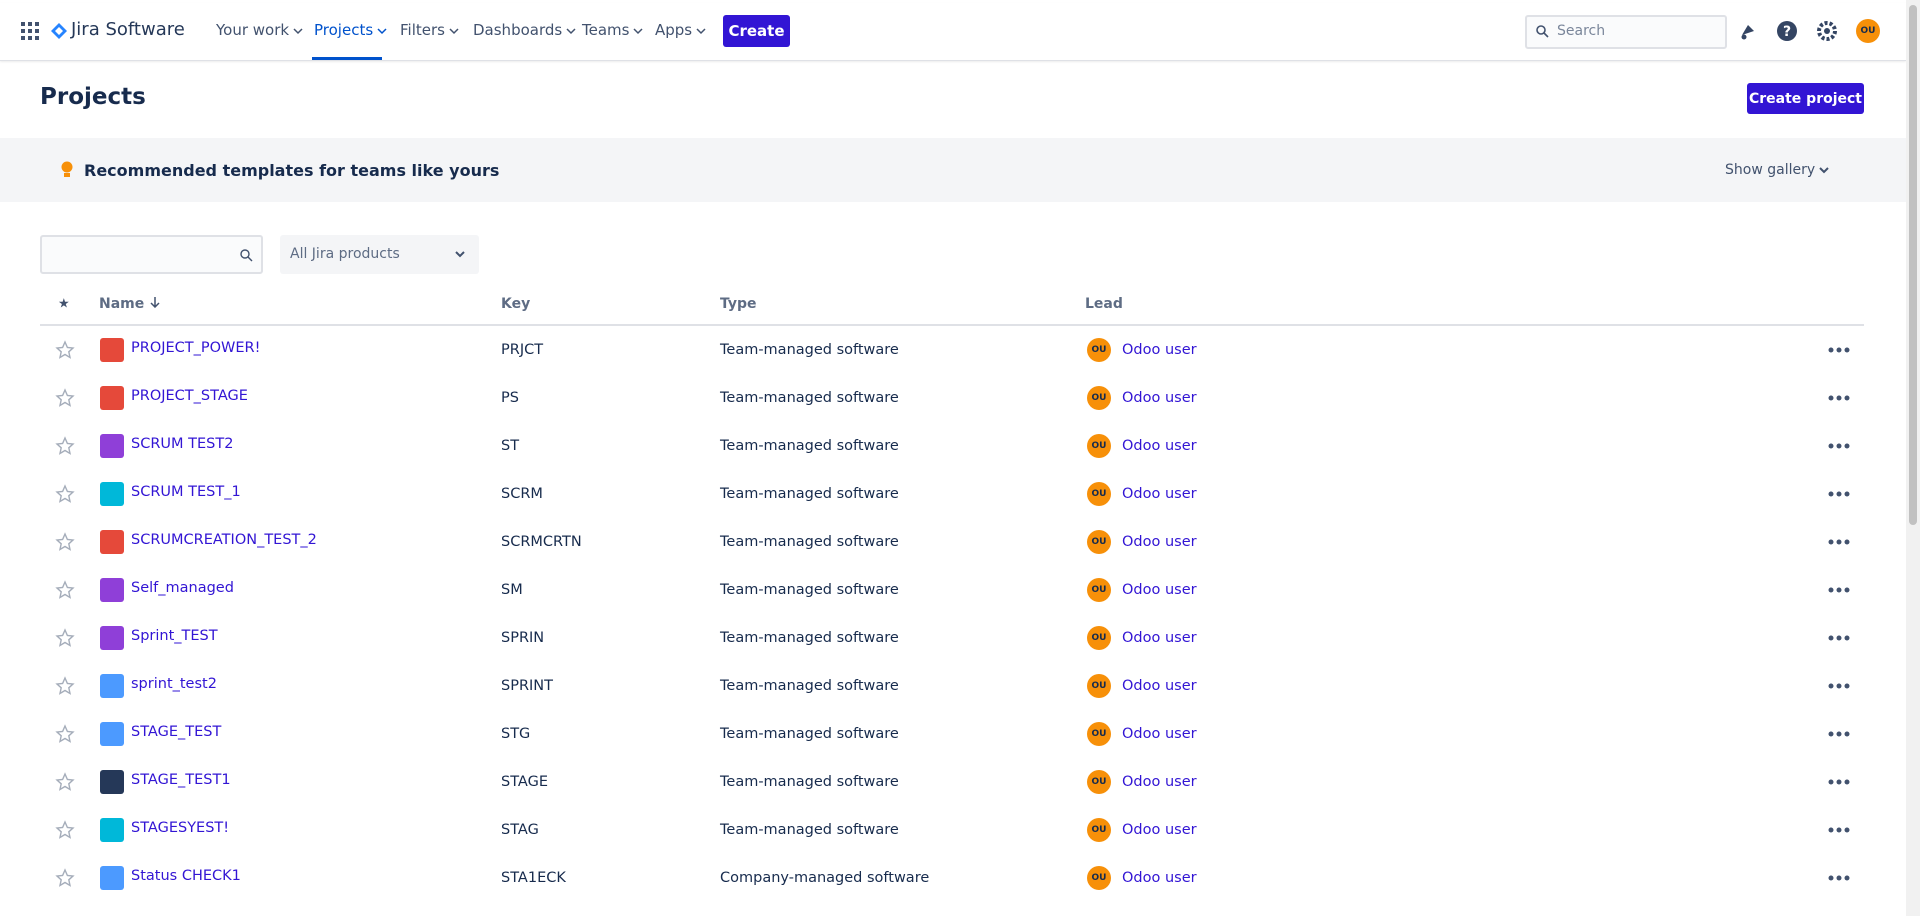 Image resolution: width=1920 pixels, height=916 pixels. I want to click on project-search, so click(151, 254).